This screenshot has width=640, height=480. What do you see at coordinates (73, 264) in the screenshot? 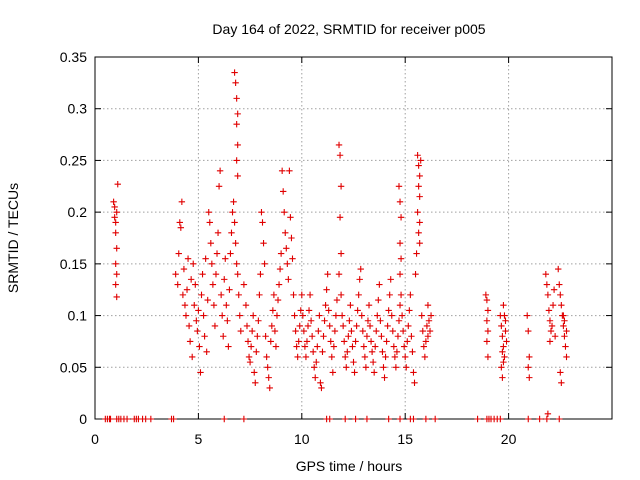
I see `y-tick-label-3: 0.15` at bounding box center [73, 264].